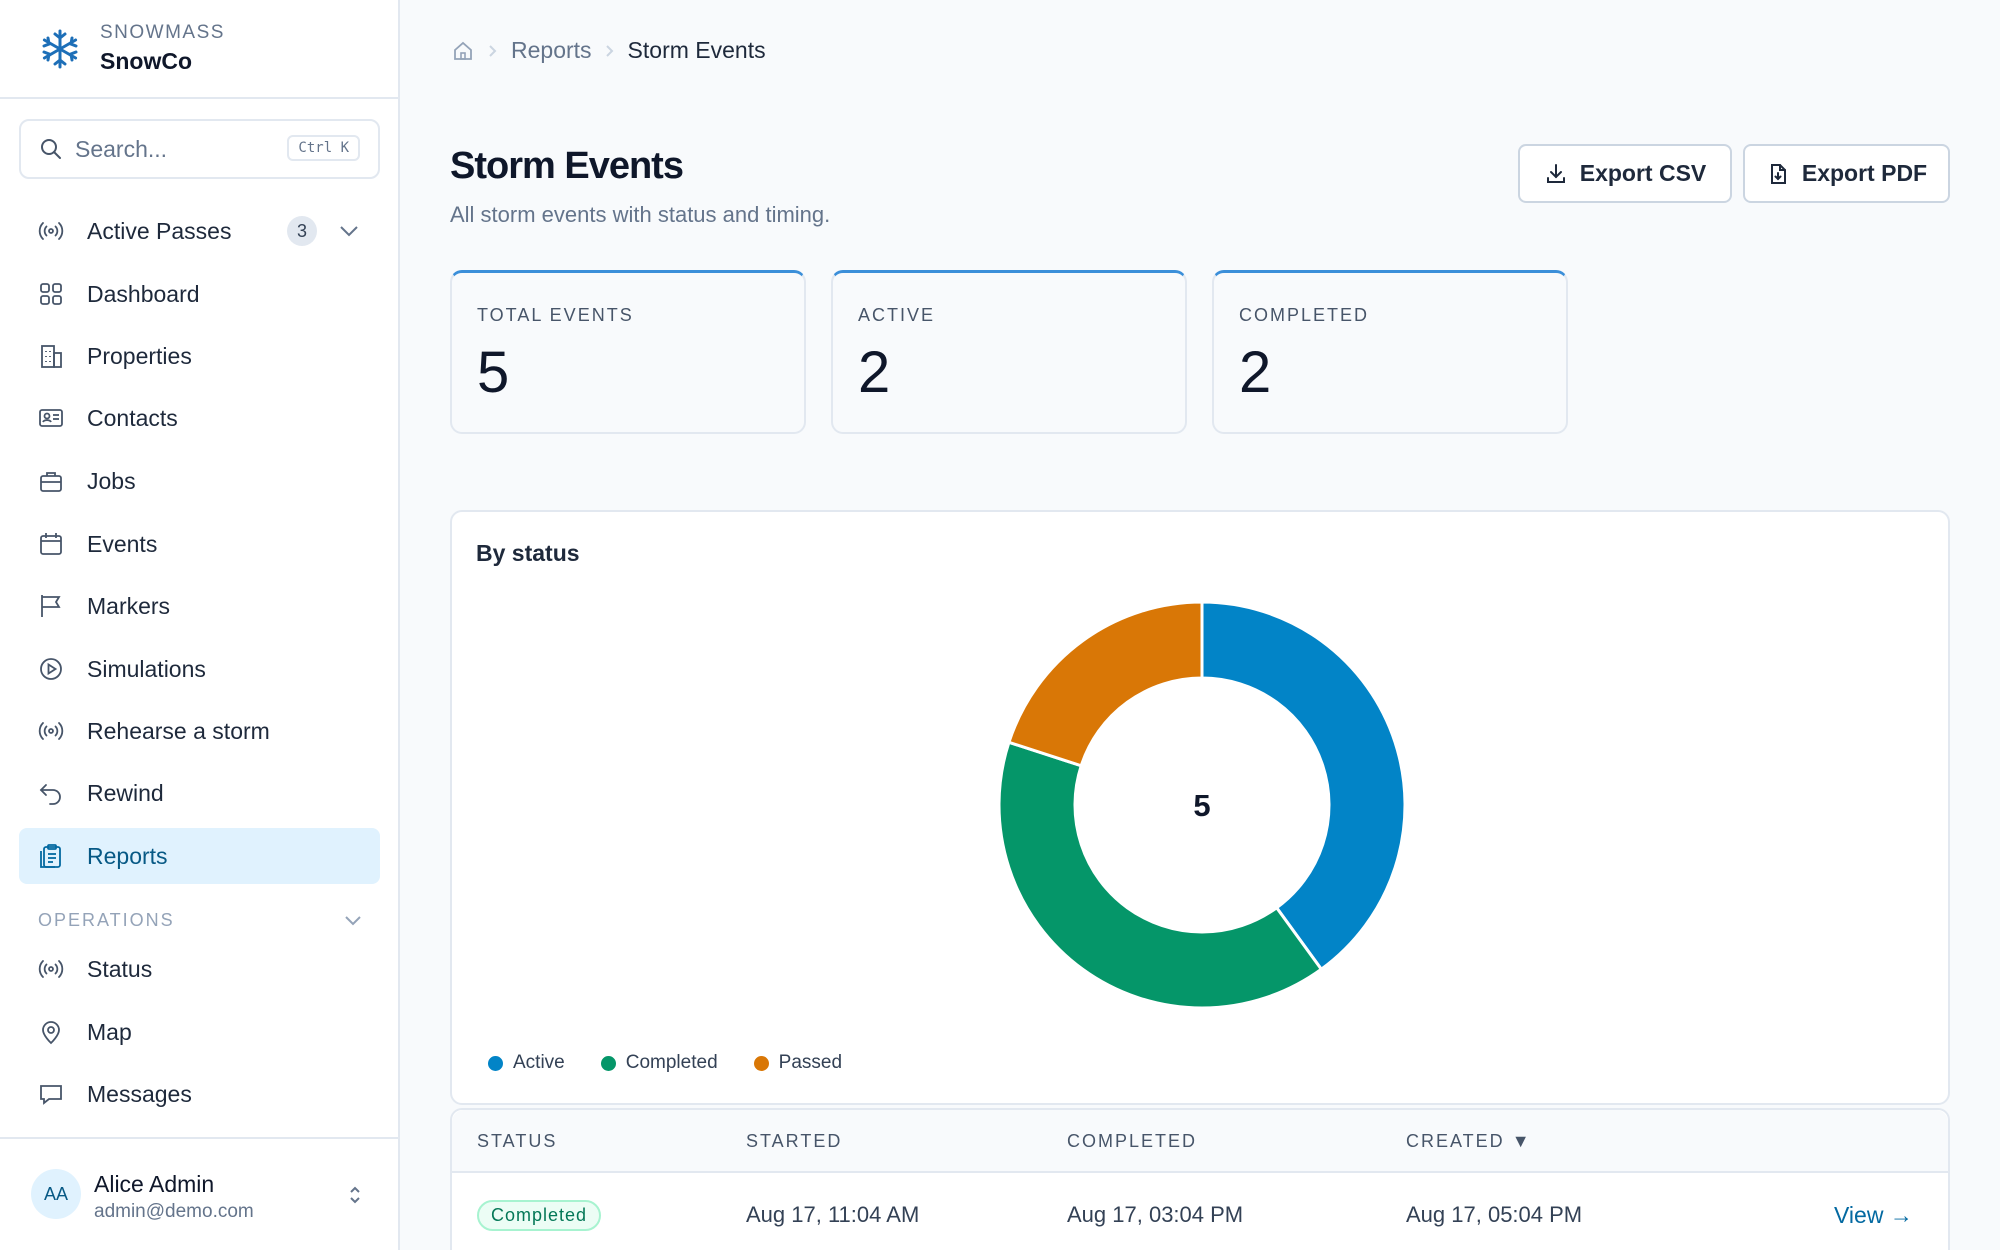 The height and width of the screenshot is (1250, 2000). I want to click on sidebar-item-events: Events, so click(199, 544).